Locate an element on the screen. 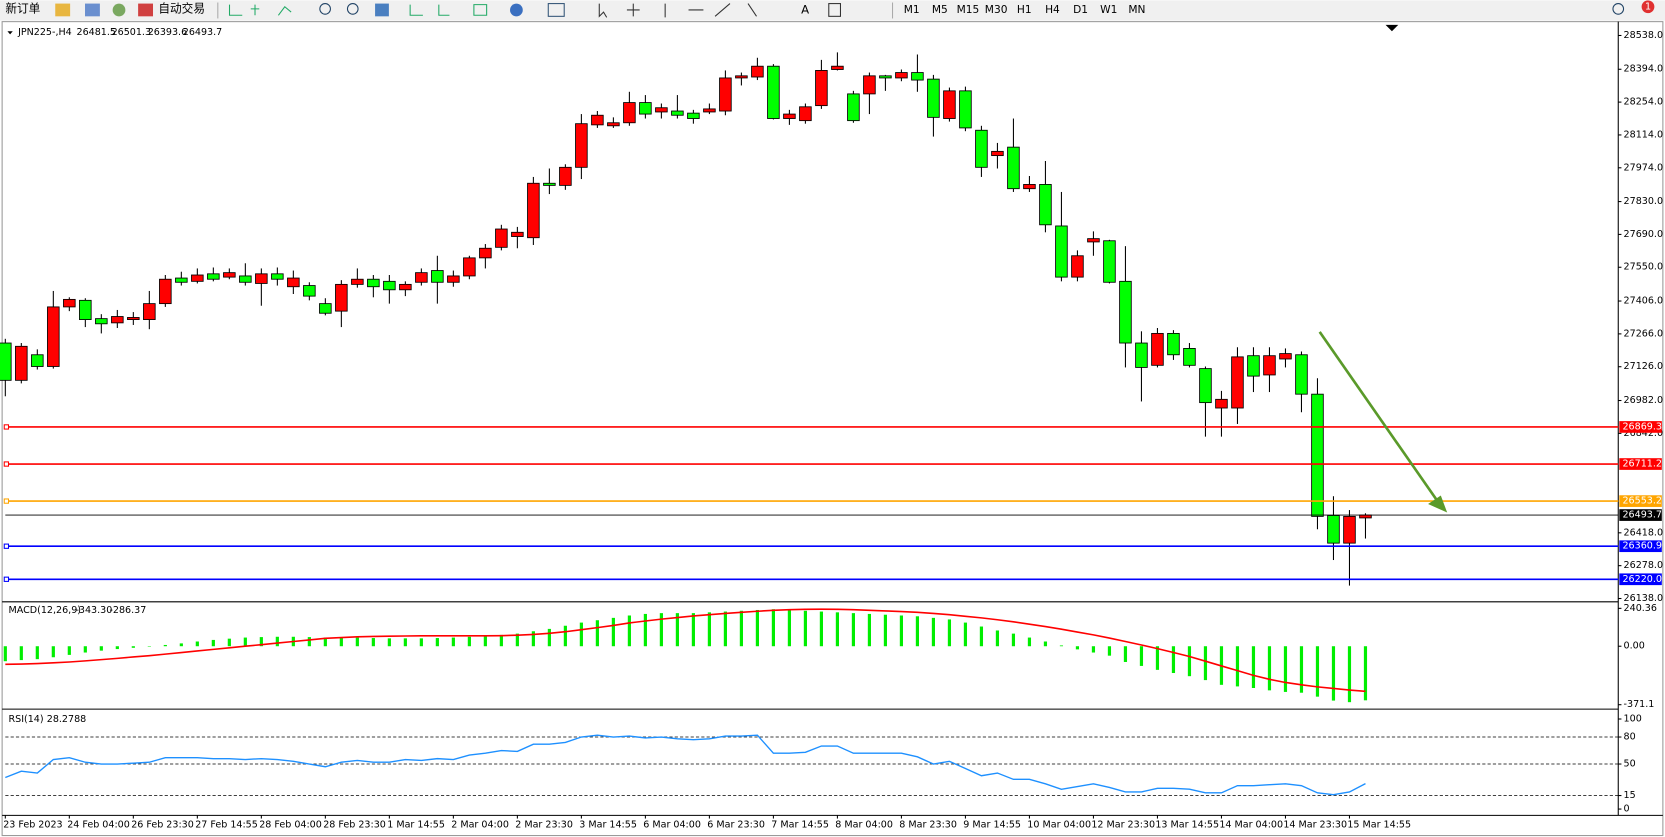  x-tick-label: 2 Mar 04:00 is located at coordinates (480, 824).